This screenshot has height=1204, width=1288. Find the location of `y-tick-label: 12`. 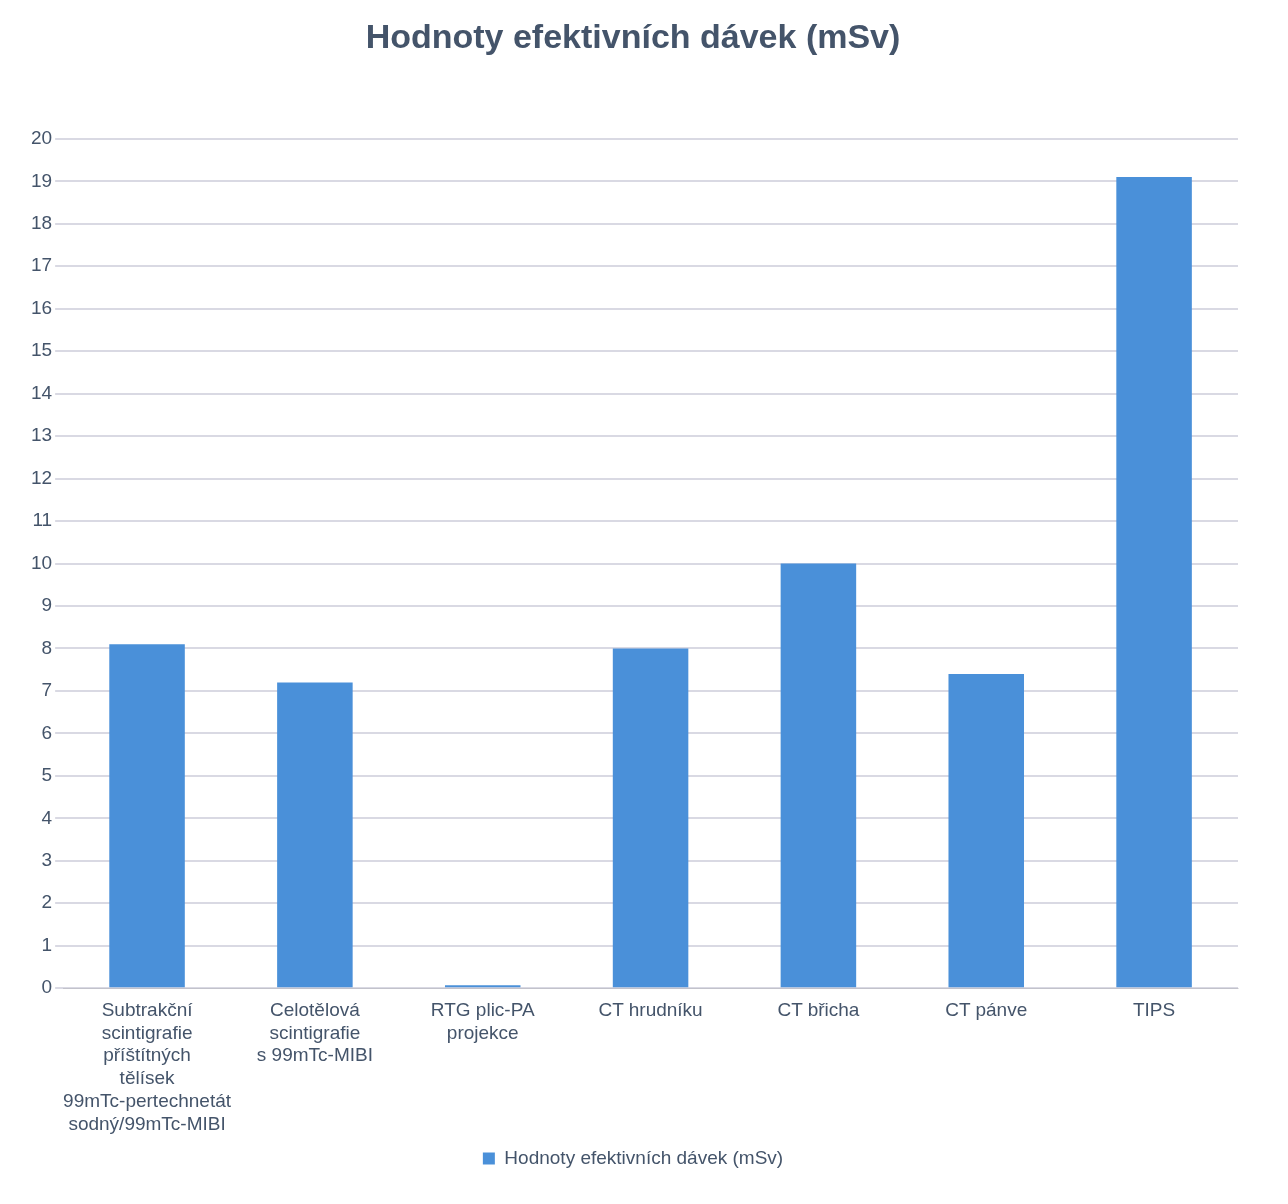

y-tick-label: 12 is located at coordinates (41, 477).